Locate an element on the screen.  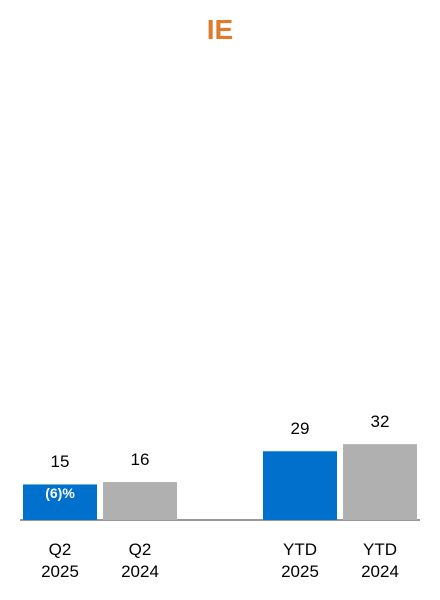
x-tick-label: YTD 2025 is located at coordinates (300, 560).